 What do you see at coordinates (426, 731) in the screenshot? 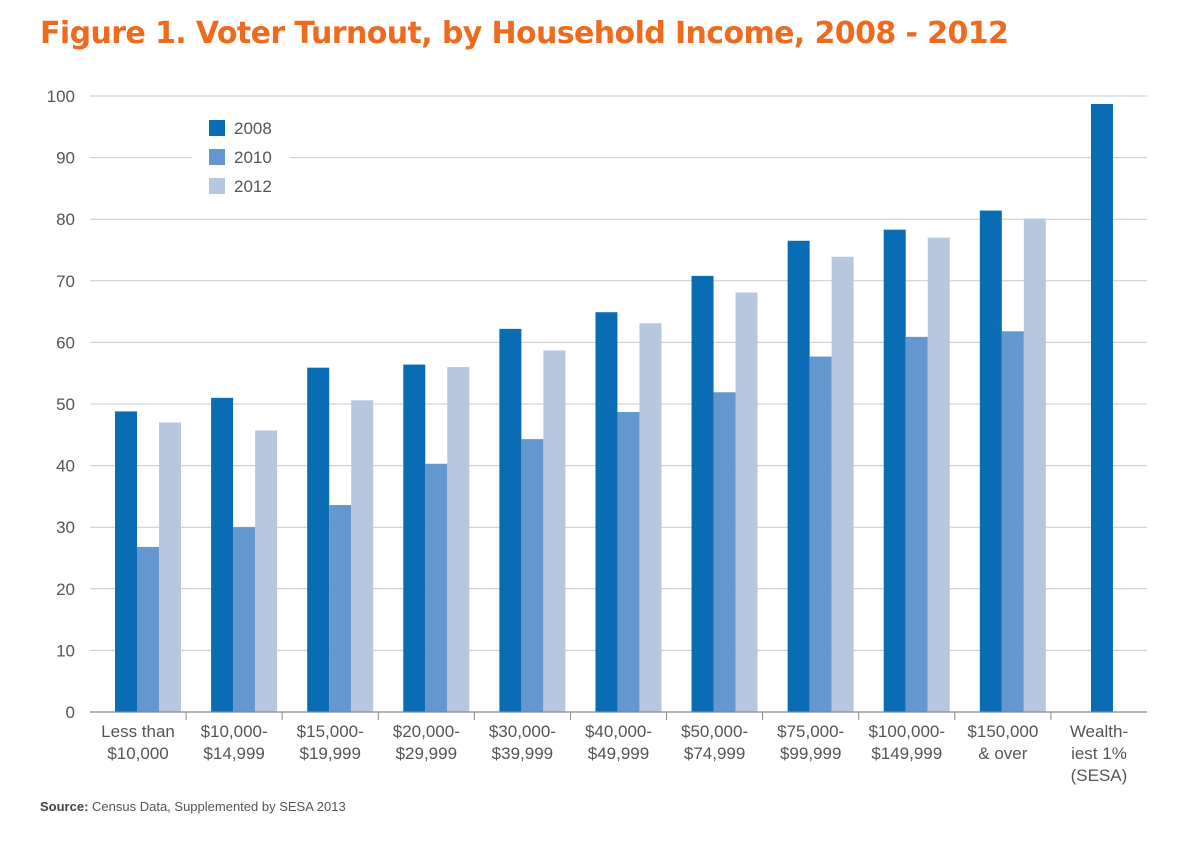
I see `x-tick-label-line: $20,000-` at bounding box center [426, 731].